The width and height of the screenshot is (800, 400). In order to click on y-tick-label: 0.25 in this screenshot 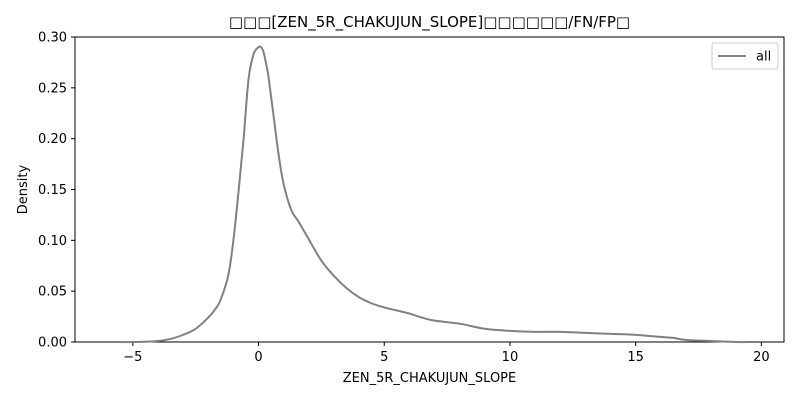, I will do `click(52, 88)`.